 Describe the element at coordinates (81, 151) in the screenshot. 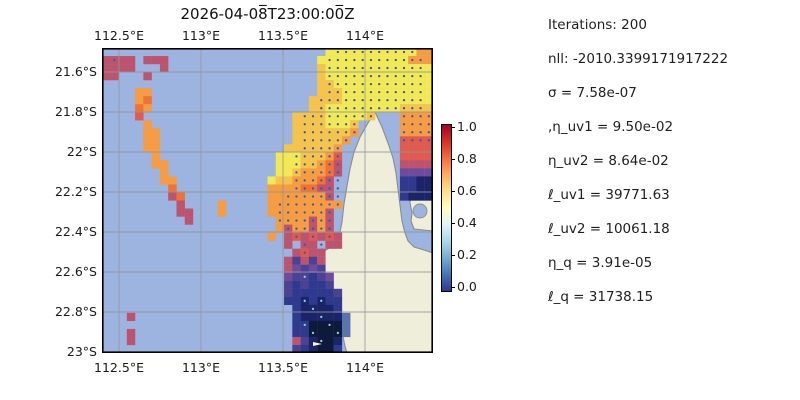

I see `y-tick-label: 22°S` at that location.